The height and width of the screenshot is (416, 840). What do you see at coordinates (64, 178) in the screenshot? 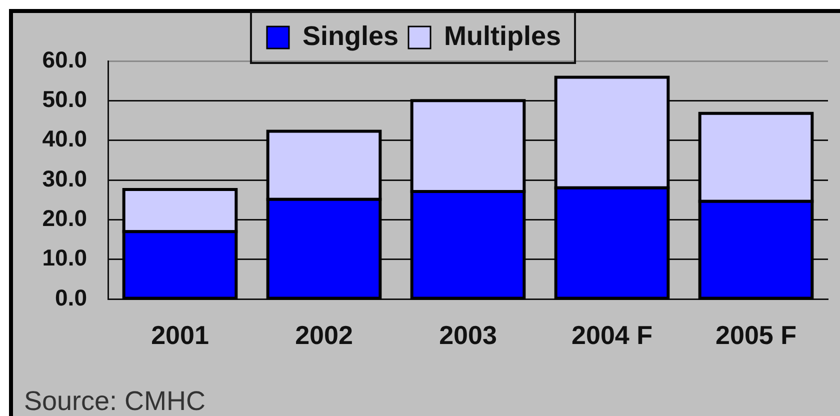
I see `y-tick-label: 30.0` at bounding box center [64, 178].